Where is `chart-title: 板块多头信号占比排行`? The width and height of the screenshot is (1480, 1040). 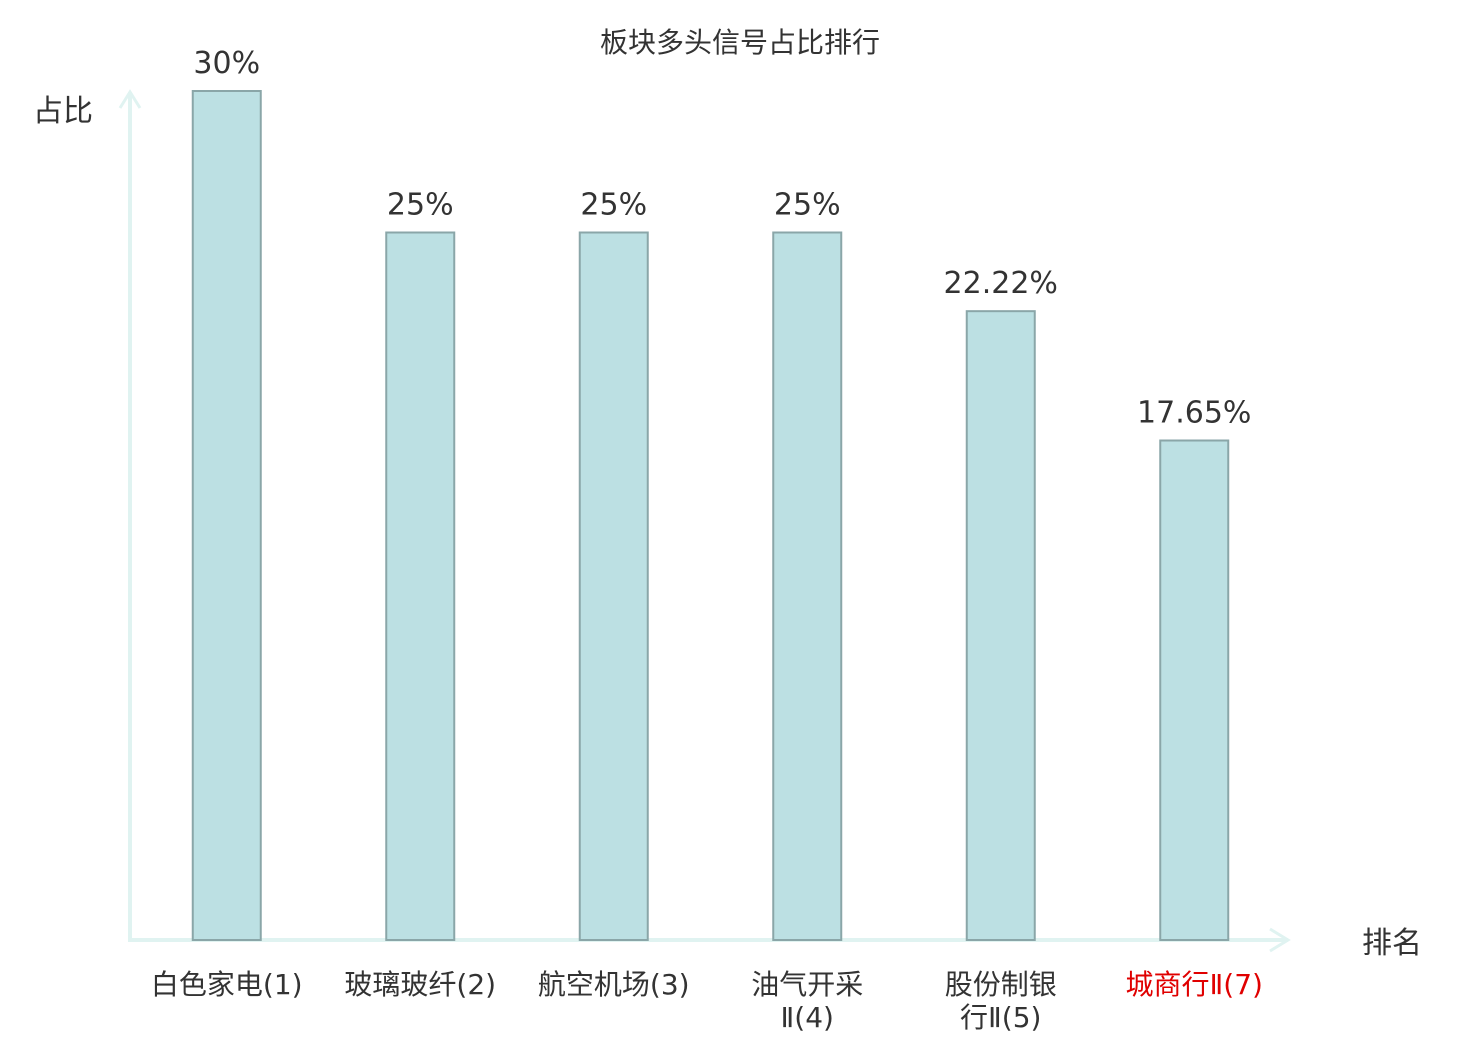
chart-title: 板块多头信号占比排行 is located at coordinates (740, 42).